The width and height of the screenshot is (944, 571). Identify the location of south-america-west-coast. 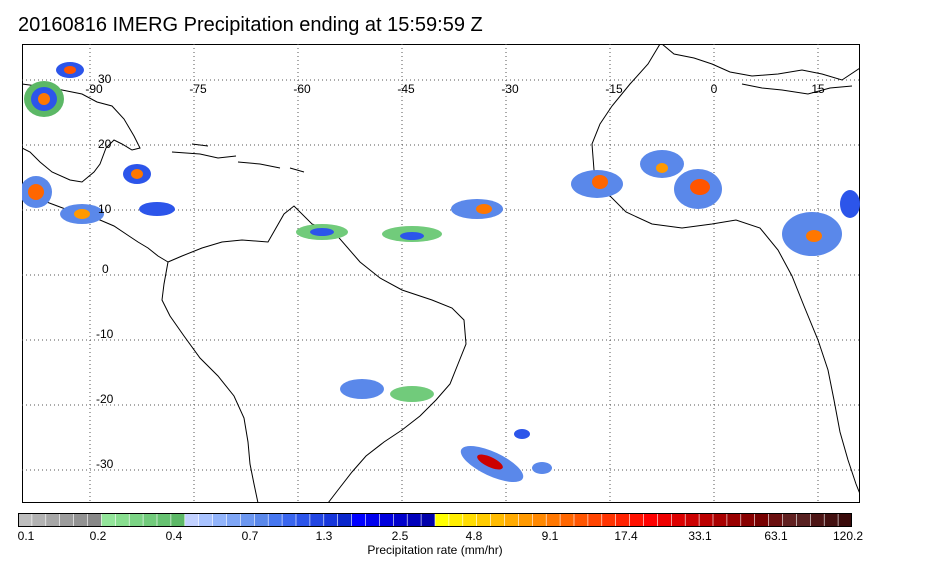
(210, 382).